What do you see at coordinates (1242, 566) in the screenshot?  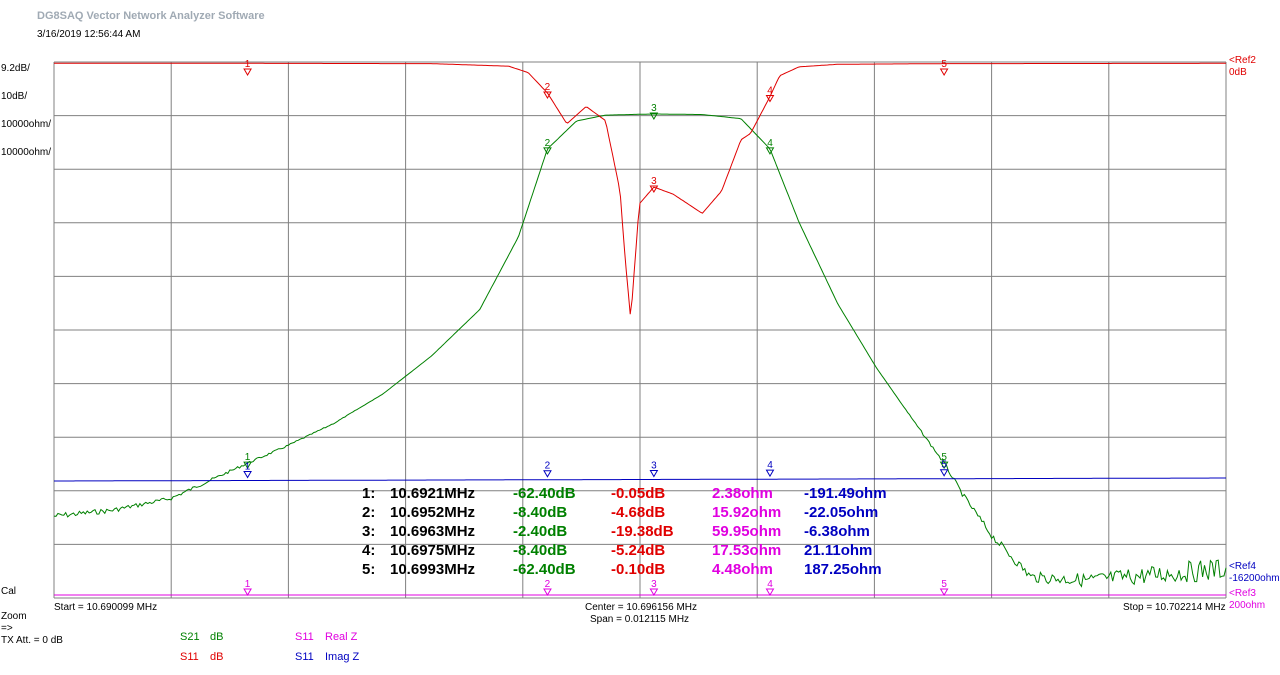 I see `ref4-label: <Ref4` at bounding box center [1242, 566].